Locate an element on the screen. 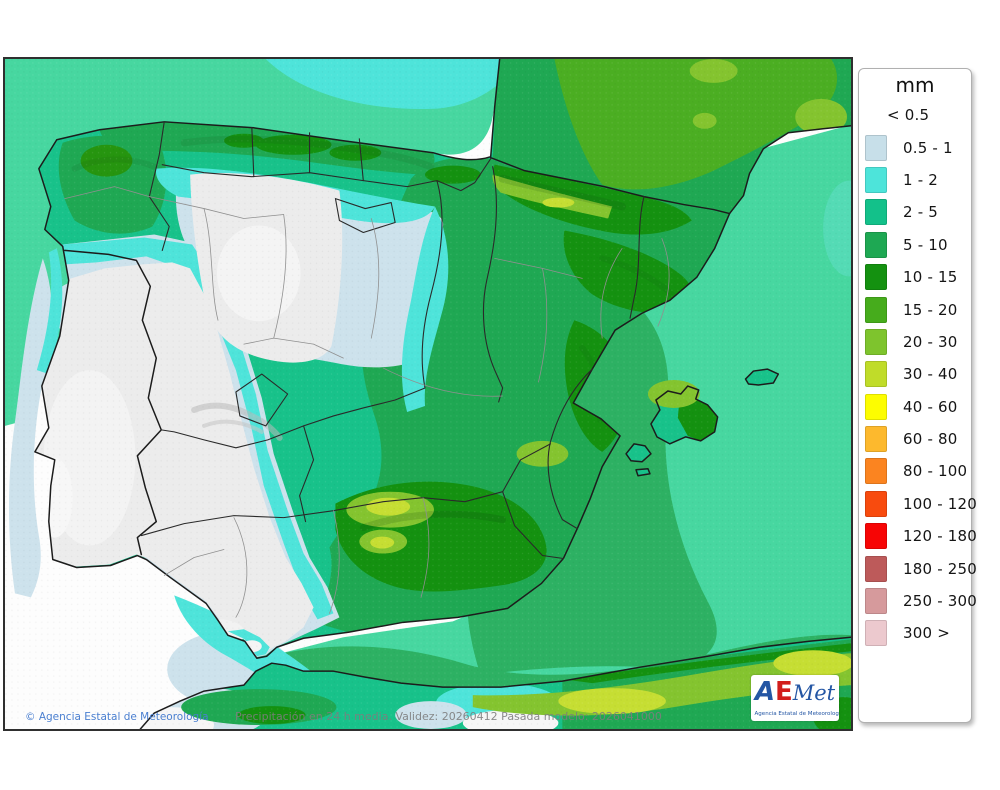  legend-entry: 300 > is located at coordinates (915, 633).